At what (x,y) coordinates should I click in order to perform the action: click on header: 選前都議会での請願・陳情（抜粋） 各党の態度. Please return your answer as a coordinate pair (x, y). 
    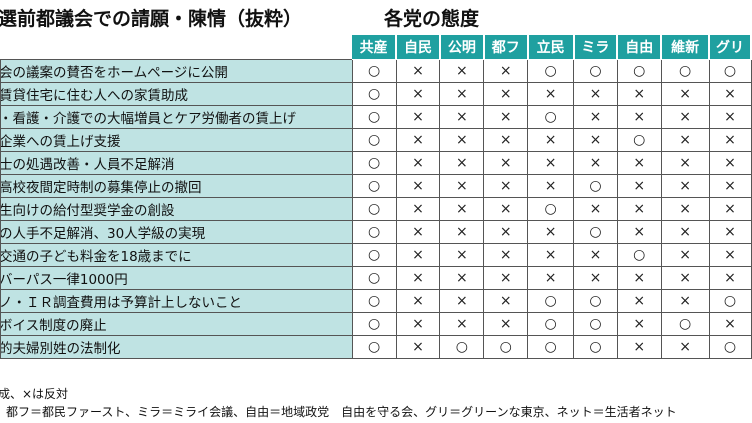
    Looking at the image, I should click on (376, 17).